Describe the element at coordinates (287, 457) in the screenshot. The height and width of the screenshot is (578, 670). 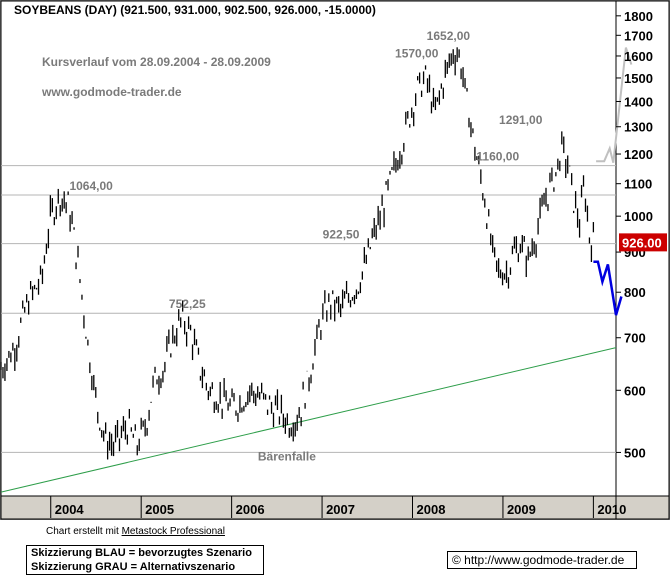
I see `event-label: Bärenfalle` at that location.